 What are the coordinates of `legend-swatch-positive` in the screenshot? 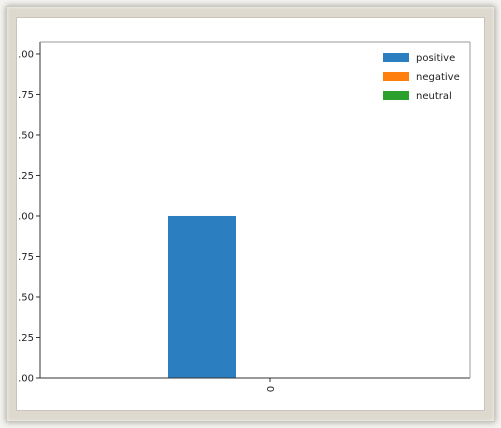 It's located at (396, 57).